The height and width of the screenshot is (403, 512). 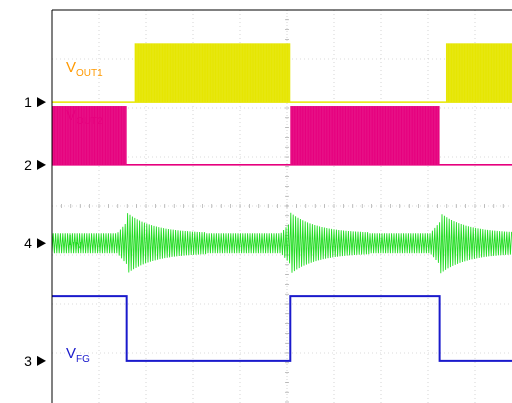 I want to click on channel-number-3: 3, so click(x=28, y=361).